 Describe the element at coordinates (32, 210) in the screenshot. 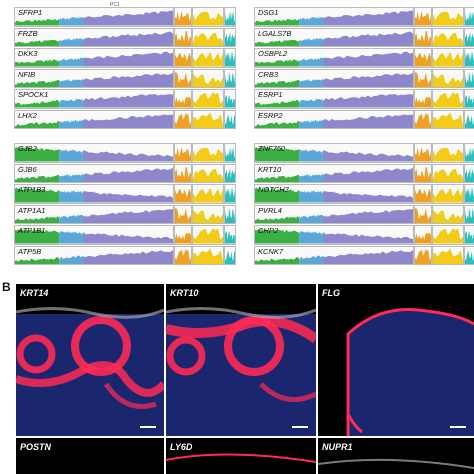

I see `gene-label: ATP1A1` at that location.